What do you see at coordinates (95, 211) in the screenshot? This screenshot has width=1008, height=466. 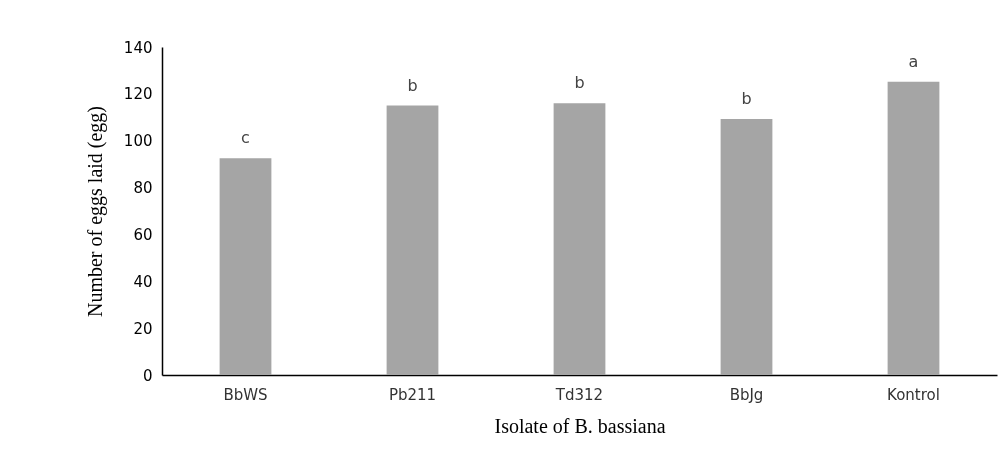 I see `y-axis-title: Number of eggs laid (egg)` at bounding box center [95, 211].